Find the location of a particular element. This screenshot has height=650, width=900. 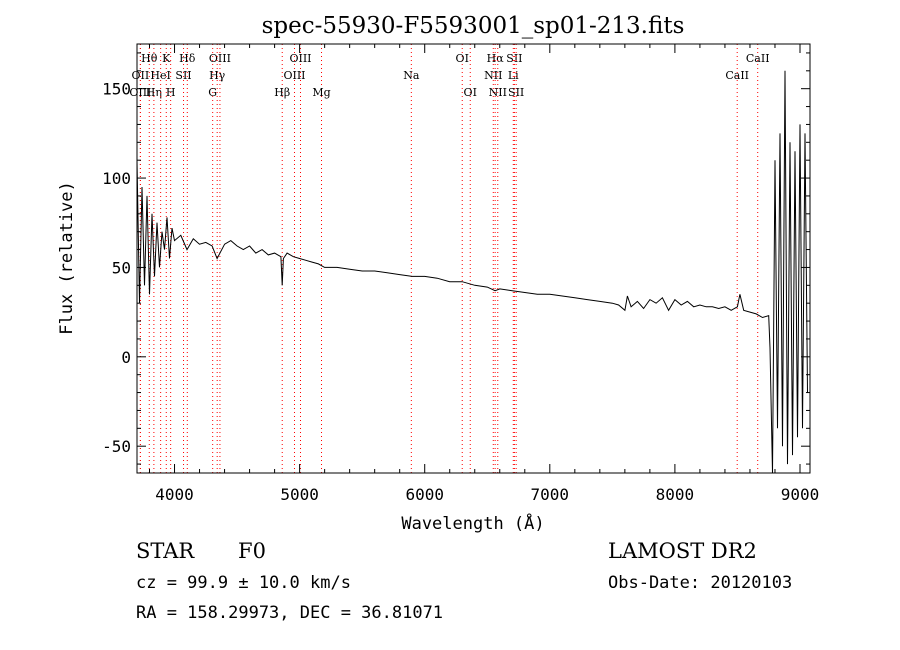

redshift-text: cz = 99.9 ± 10.0 km/s is located at coordinates (243, 583).